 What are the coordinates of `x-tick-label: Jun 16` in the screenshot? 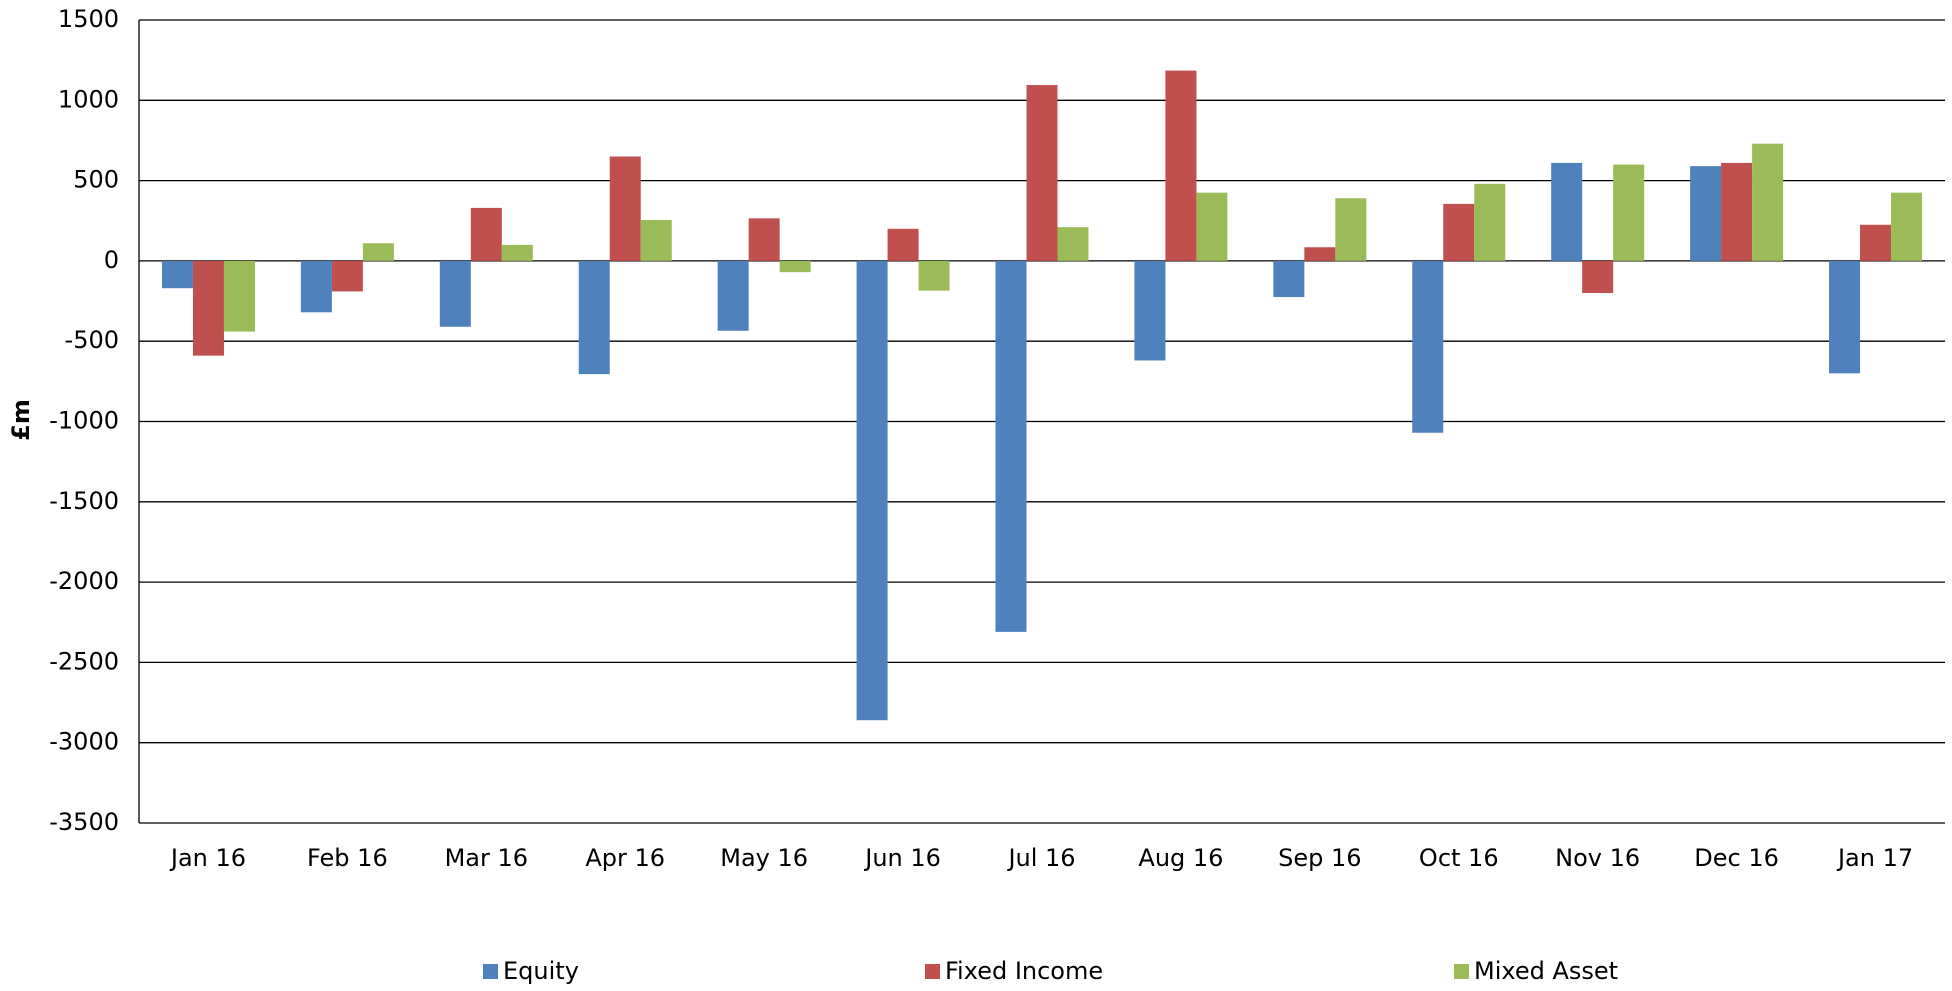 It's located at (902, 858).